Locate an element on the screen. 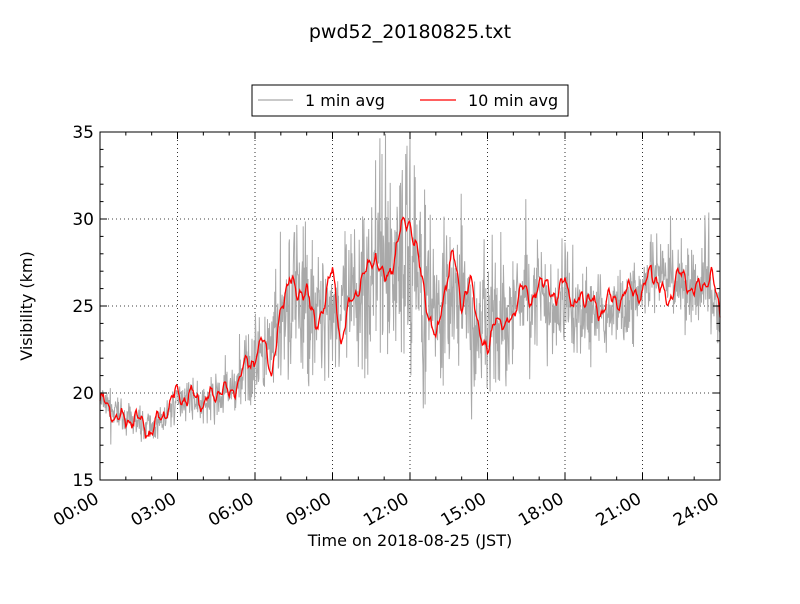 This screenshot has height=604, width=800. y-tick-labels: 15 20 25 30 35 is located at coordinates (83, 307).